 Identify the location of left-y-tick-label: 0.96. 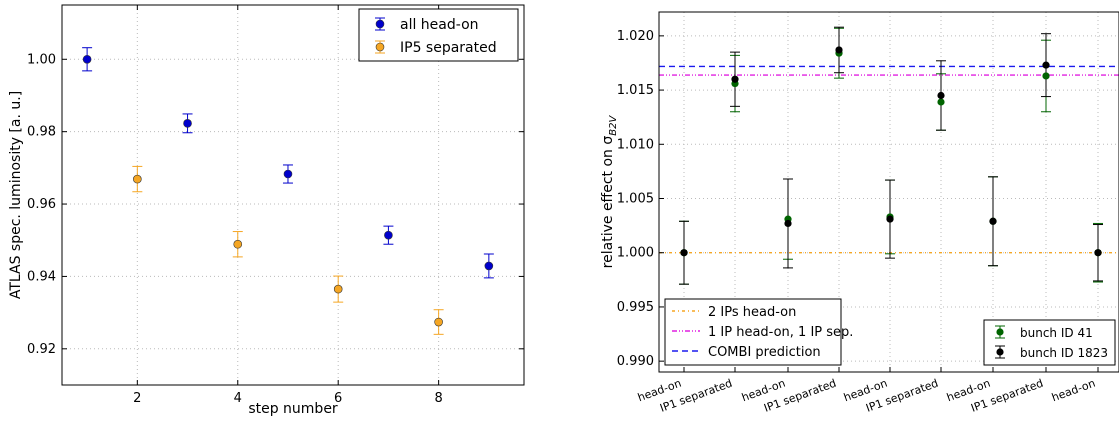
(41, 204).